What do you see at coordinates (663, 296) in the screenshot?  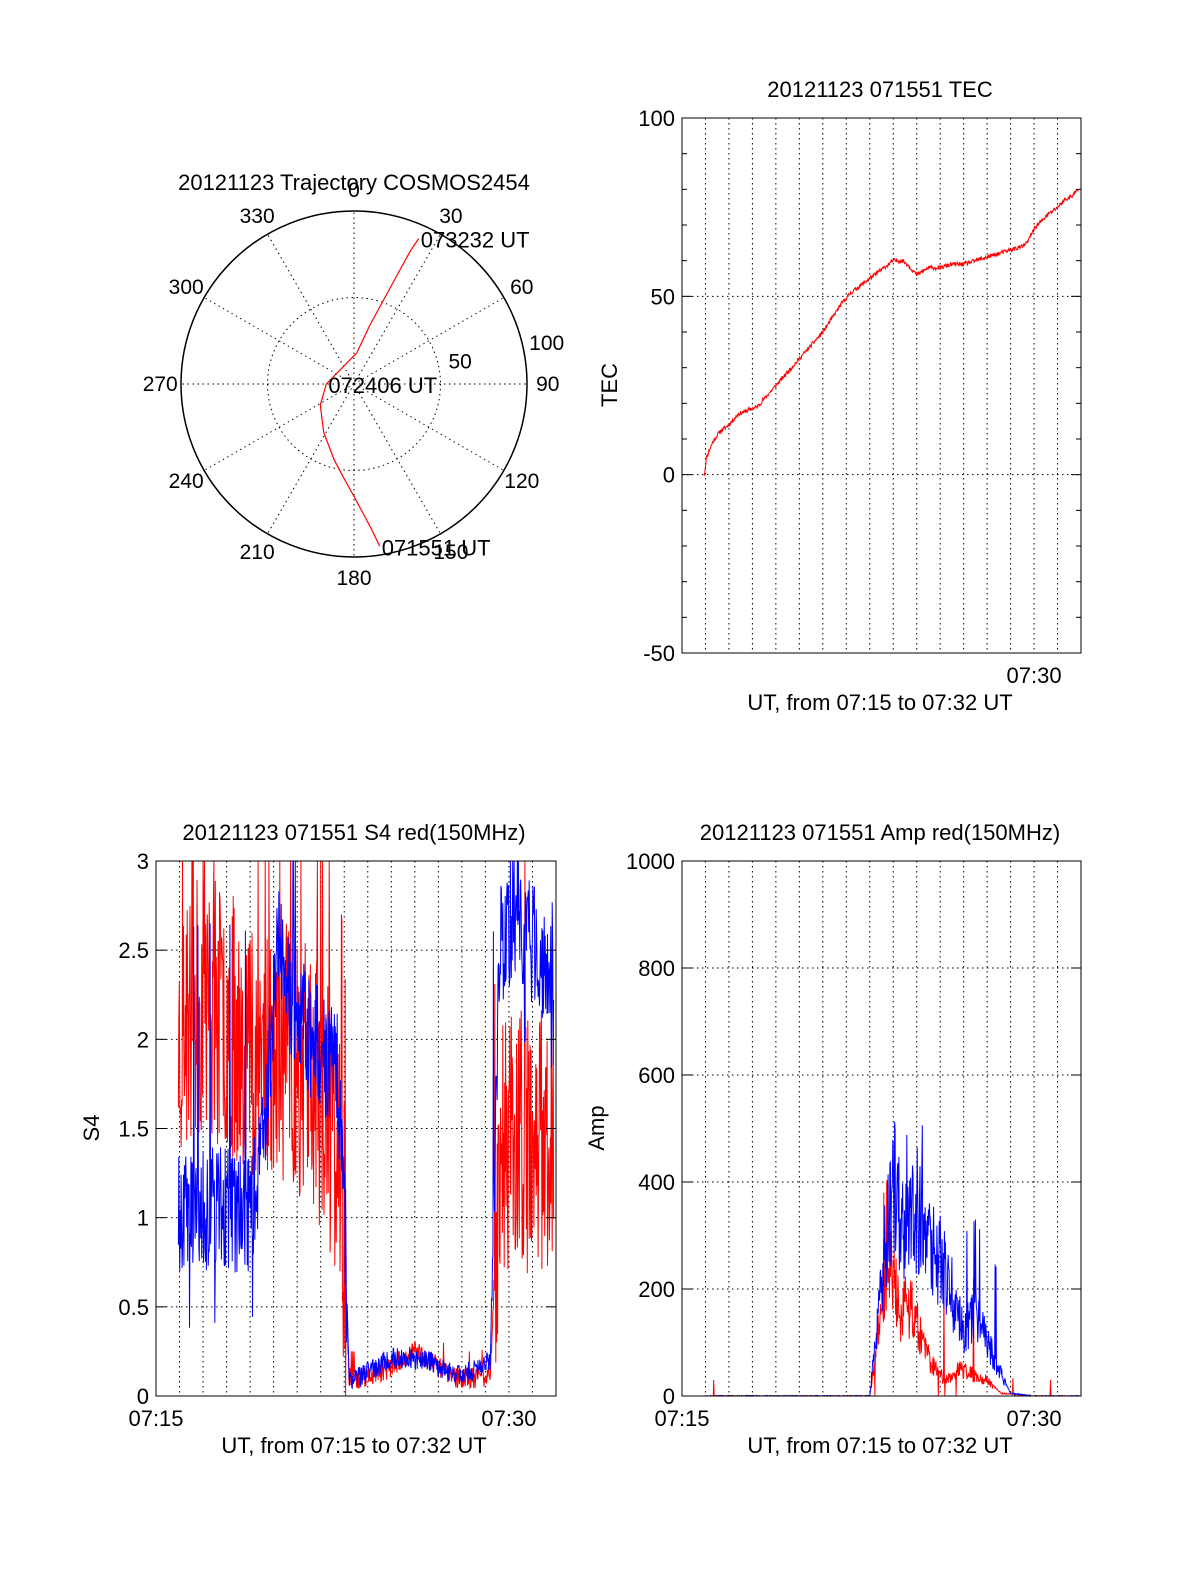 I see `y-tick-label: 50` at bounding box center [663, 296].